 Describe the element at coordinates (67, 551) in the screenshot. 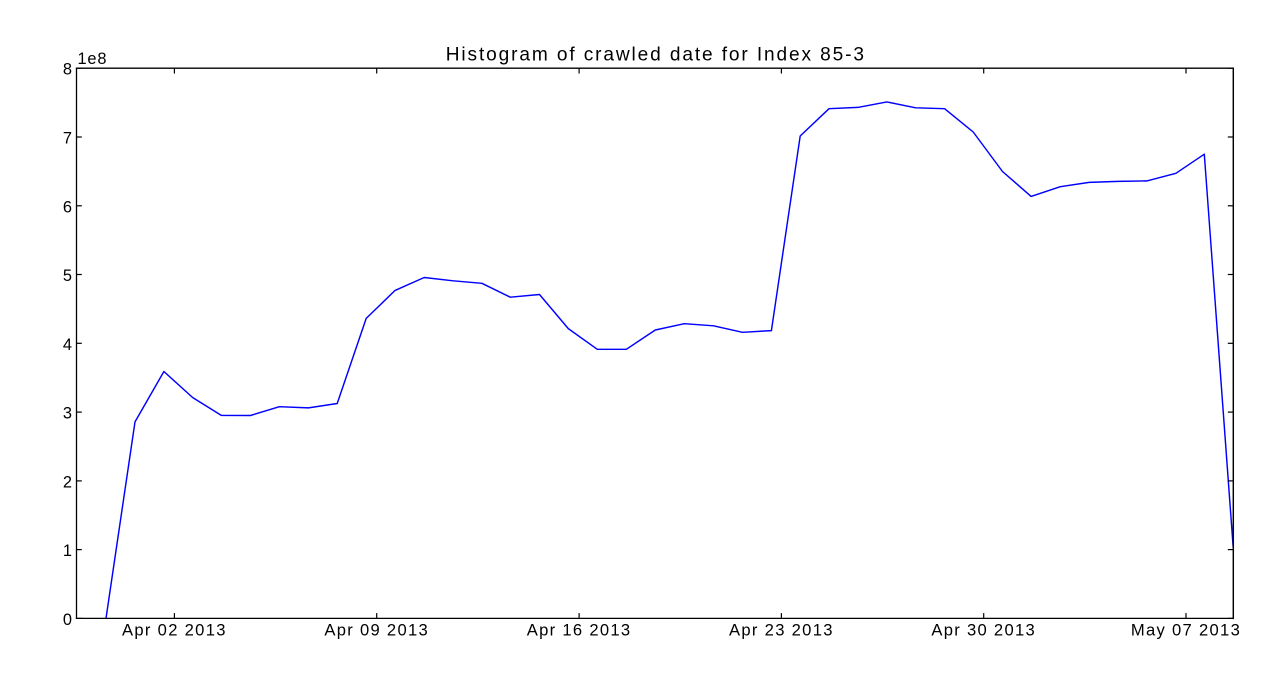

I see `svg-text: 1` at that location.